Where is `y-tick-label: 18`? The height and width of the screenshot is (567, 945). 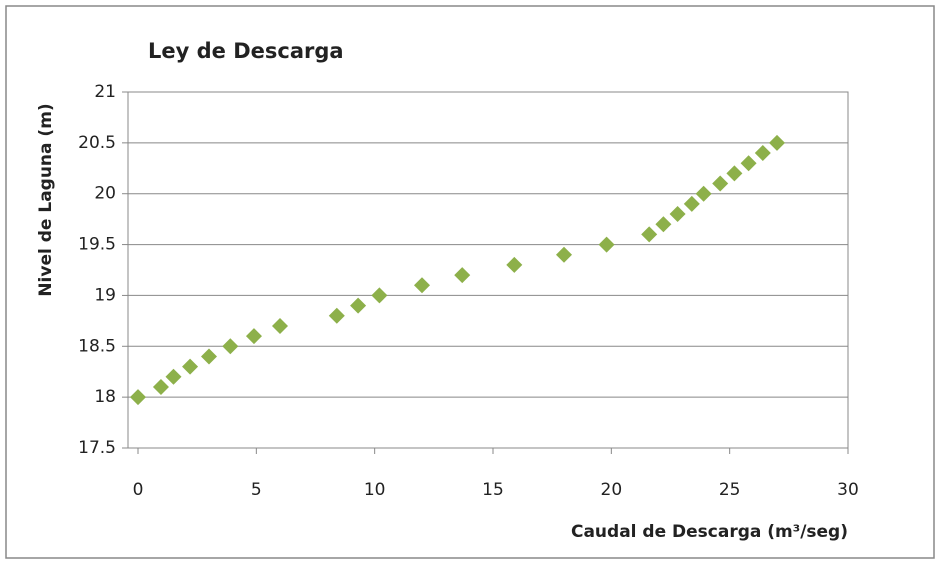
y-tick-label: 18 is located at coordinates (105, 397).